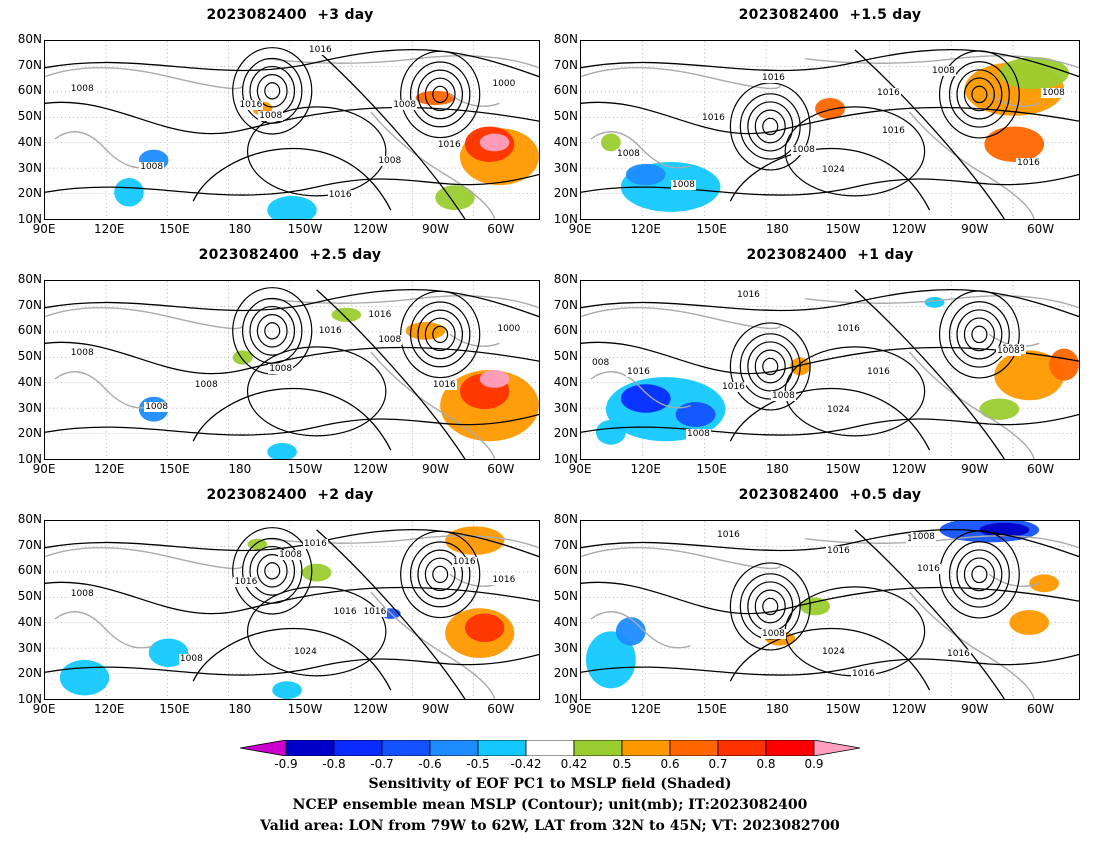  What do you see at coordinates (29, 304) in the screenshot?
I see `latitude-tick-label: 70N` at bounding box center [29, 304].